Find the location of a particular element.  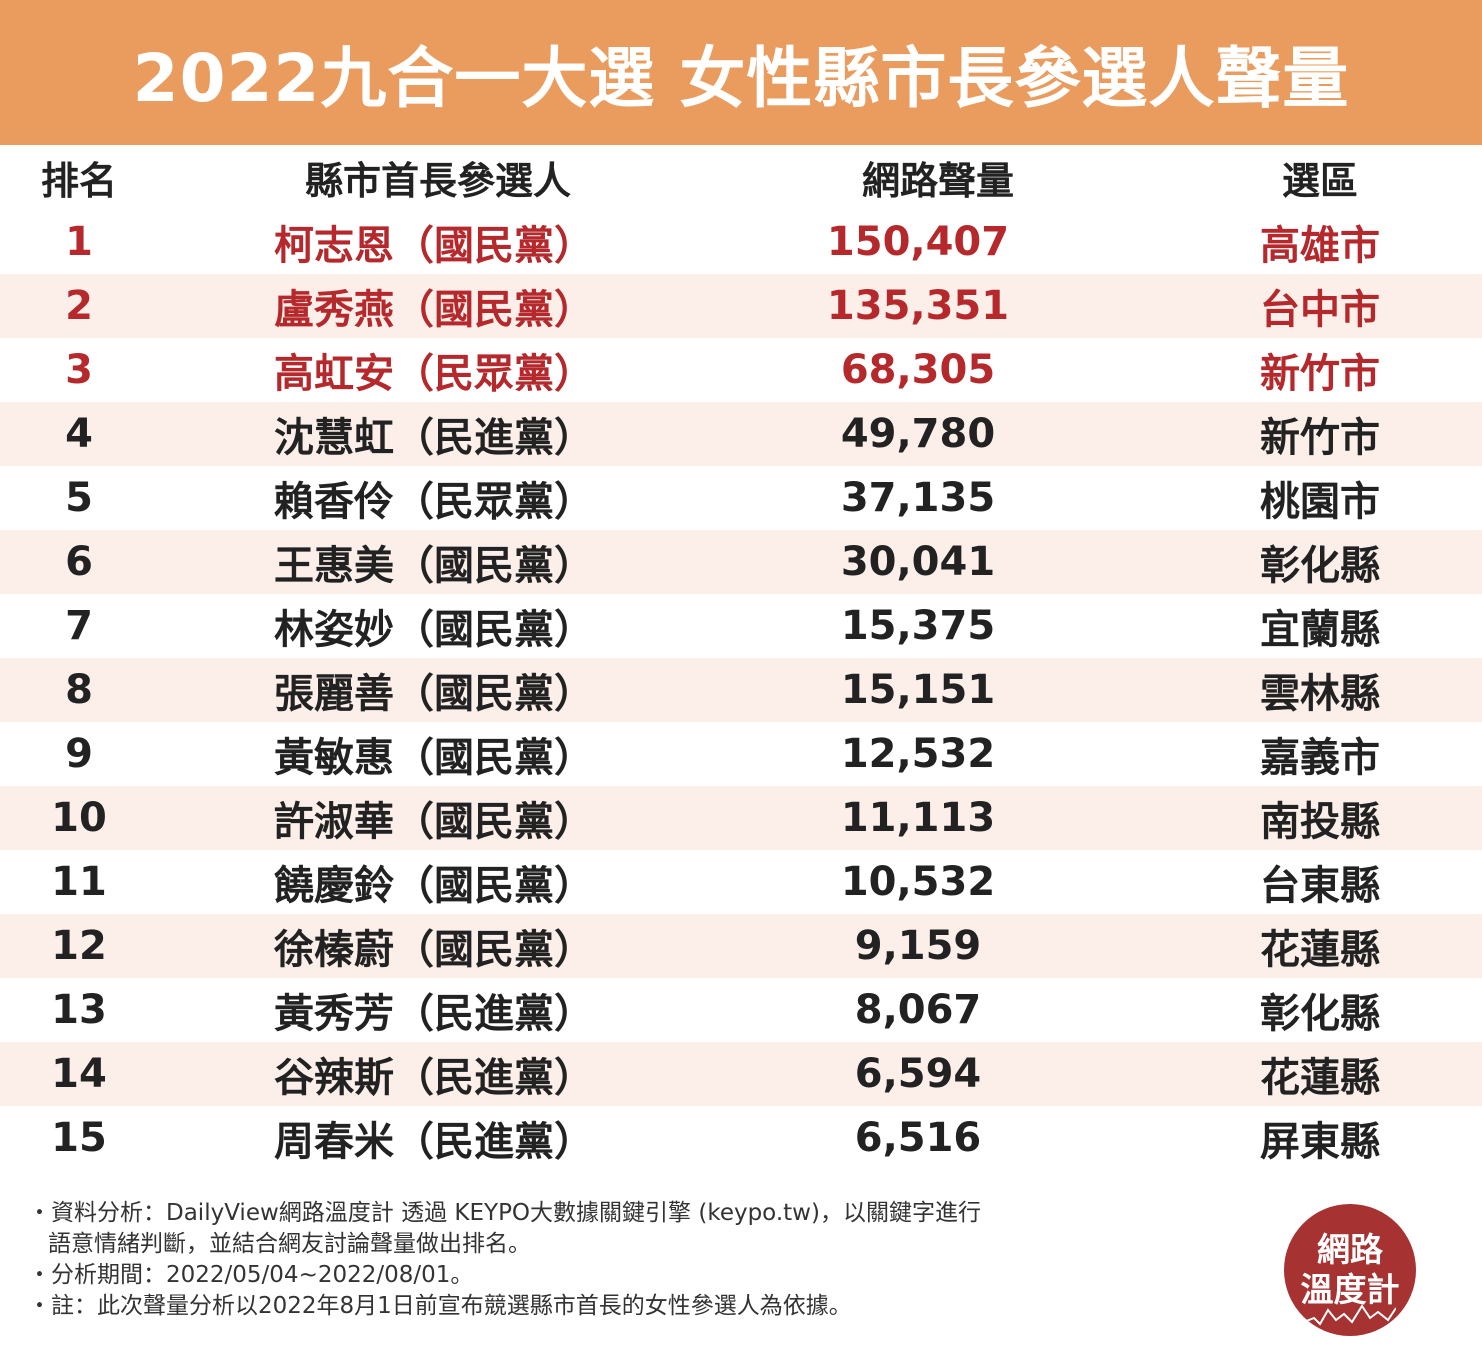

logo-line2: 溫度計 is located at coordinates (1350, 1289).